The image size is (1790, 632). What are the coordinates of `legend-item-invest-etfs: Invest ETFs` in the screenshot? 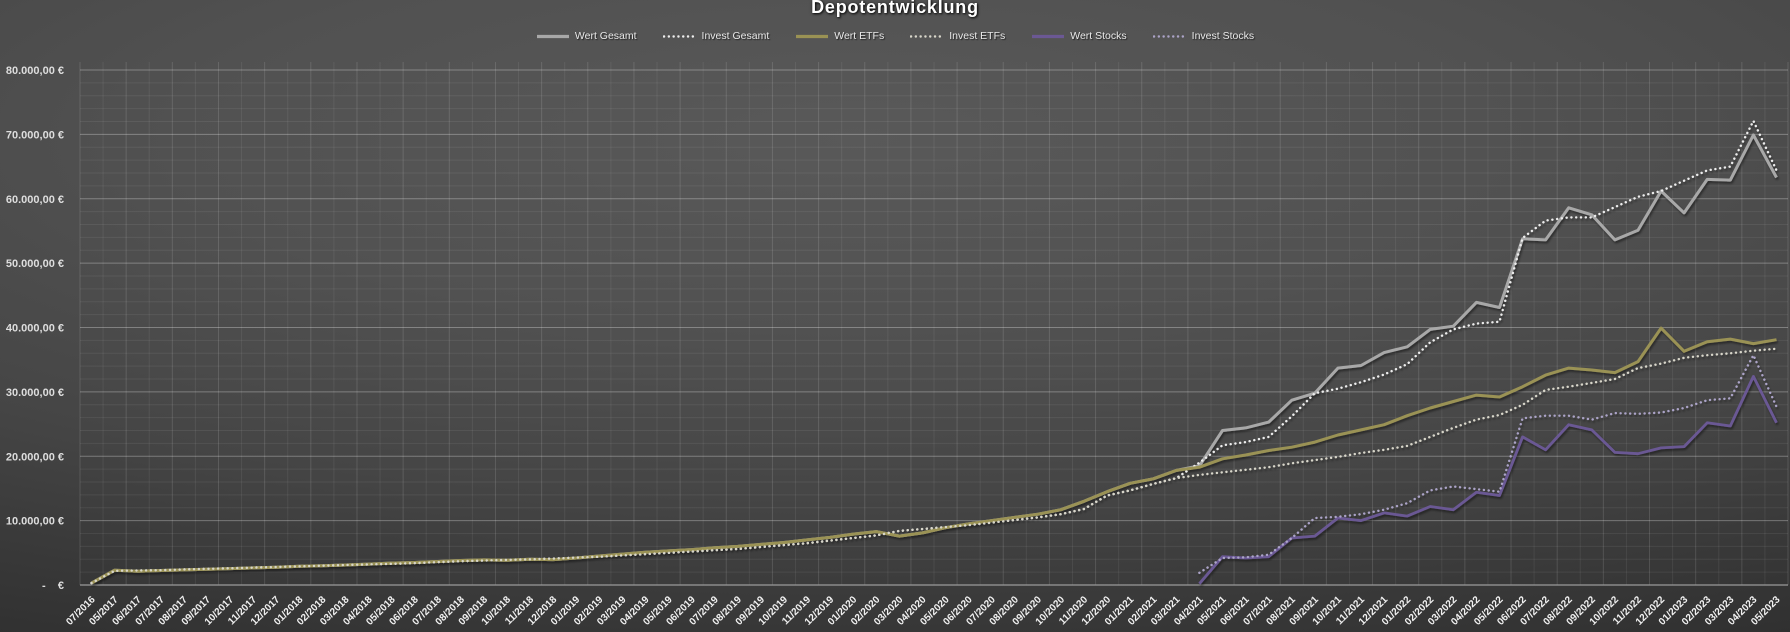 It's located at (957, 36).